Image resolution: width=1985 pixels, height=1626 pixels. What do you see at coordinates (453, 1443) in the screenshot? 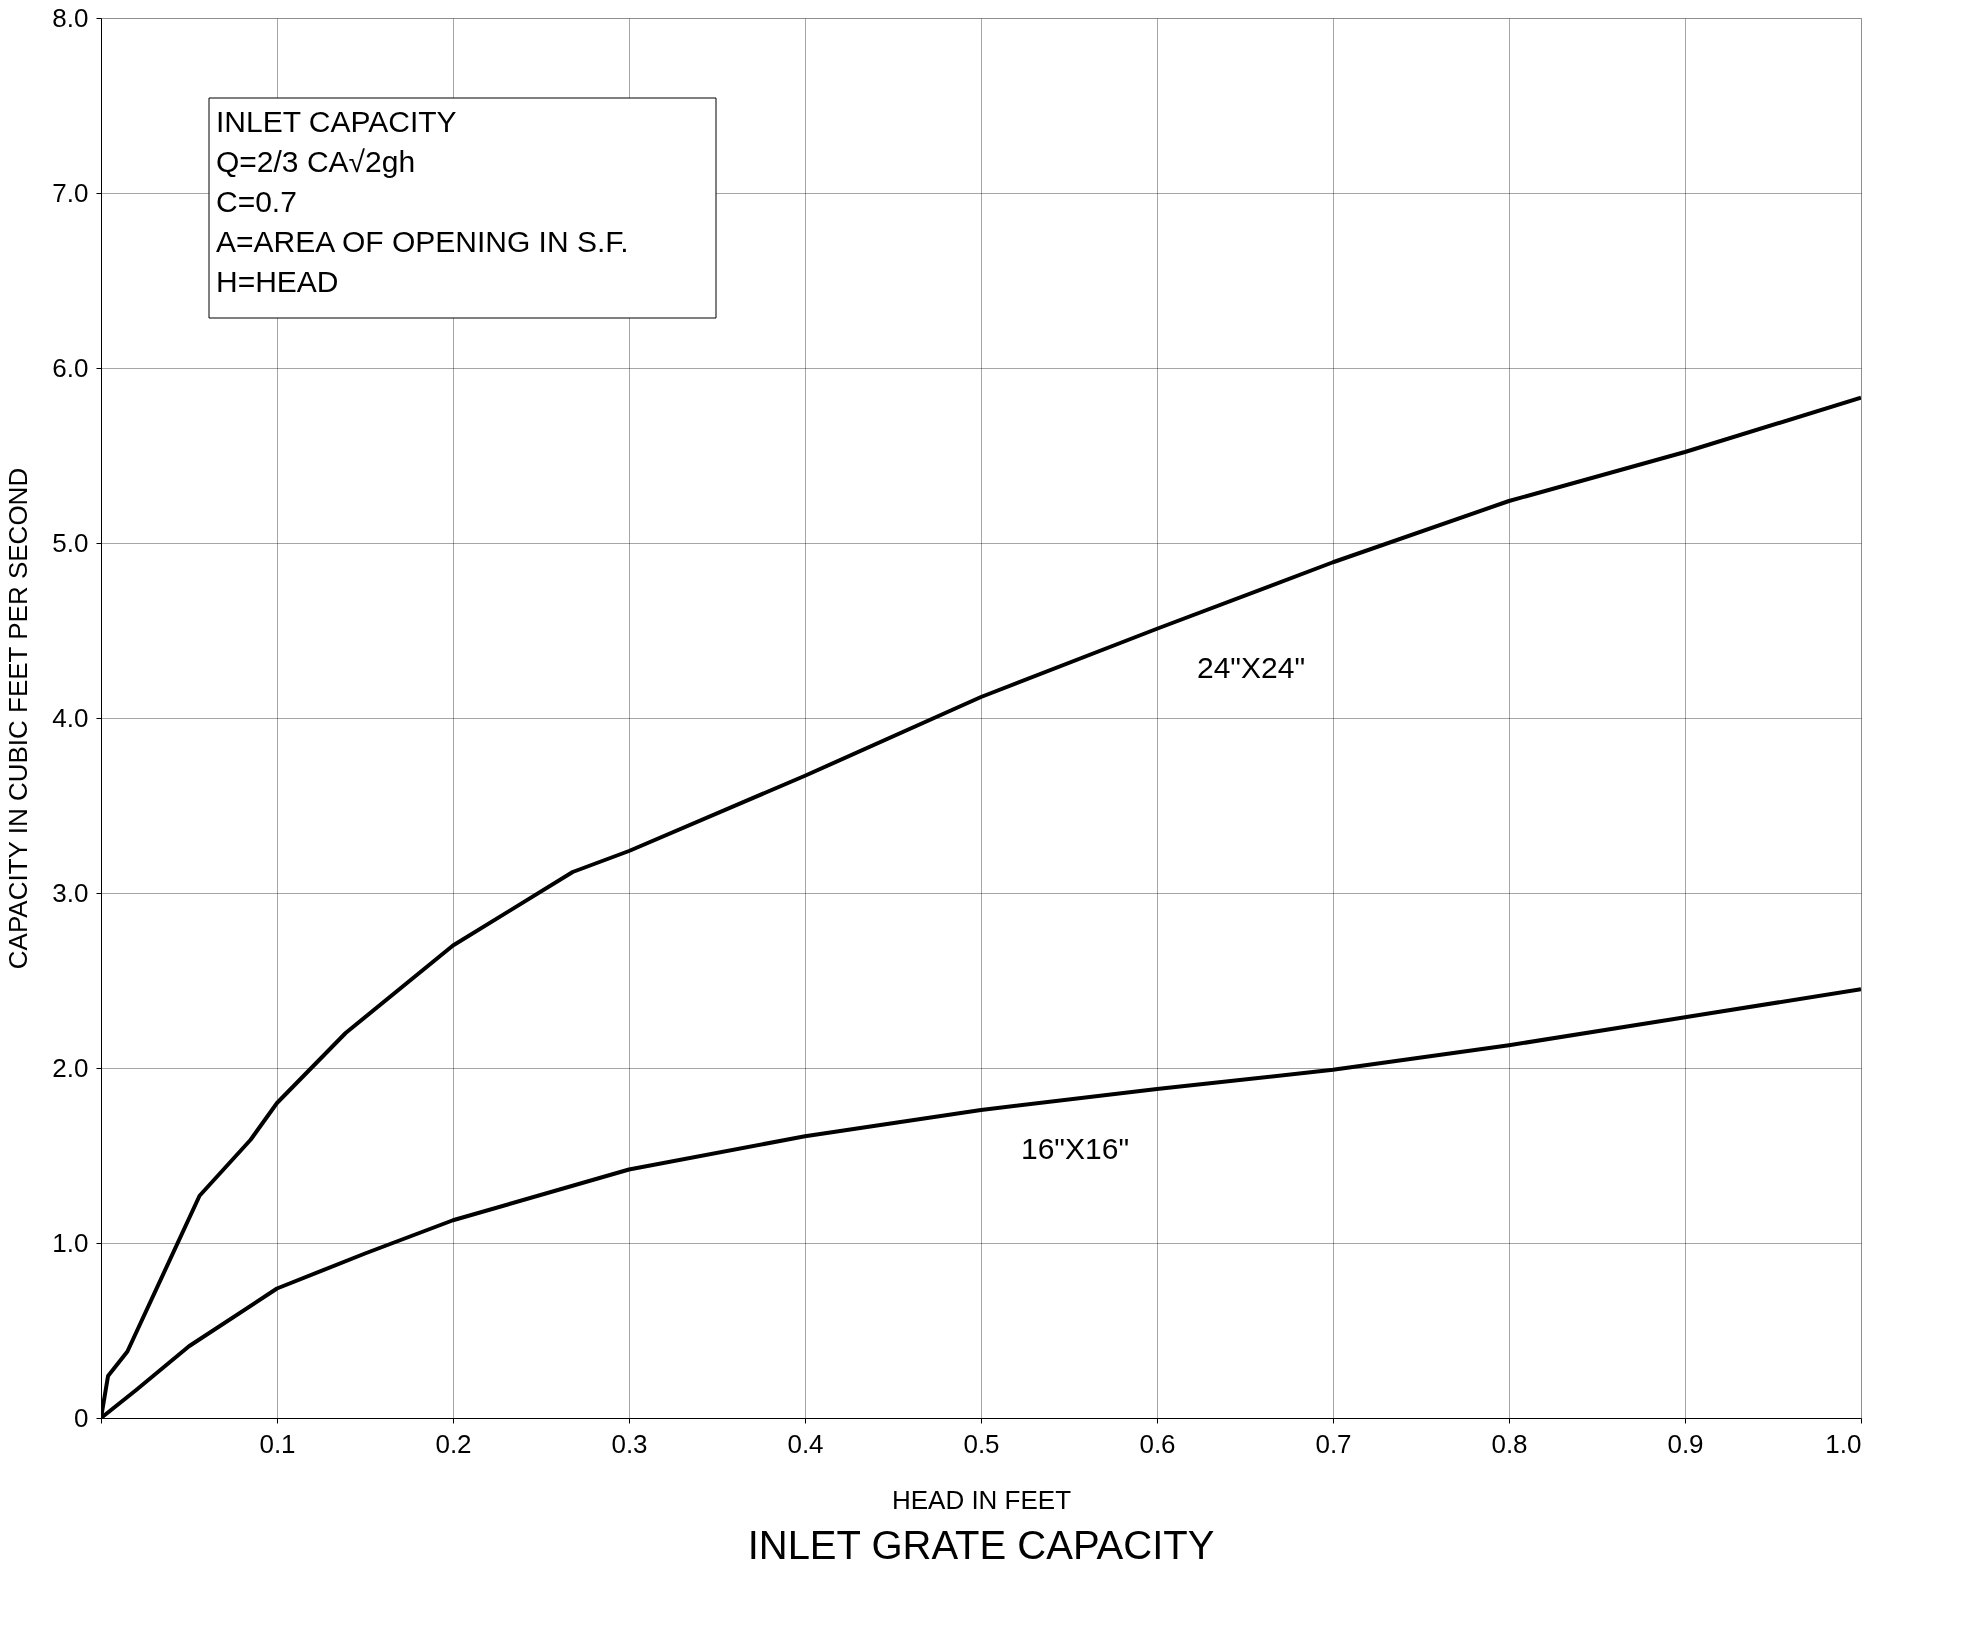
I see `x-tick-label: 0.2` at bounding box center [453, 1443].